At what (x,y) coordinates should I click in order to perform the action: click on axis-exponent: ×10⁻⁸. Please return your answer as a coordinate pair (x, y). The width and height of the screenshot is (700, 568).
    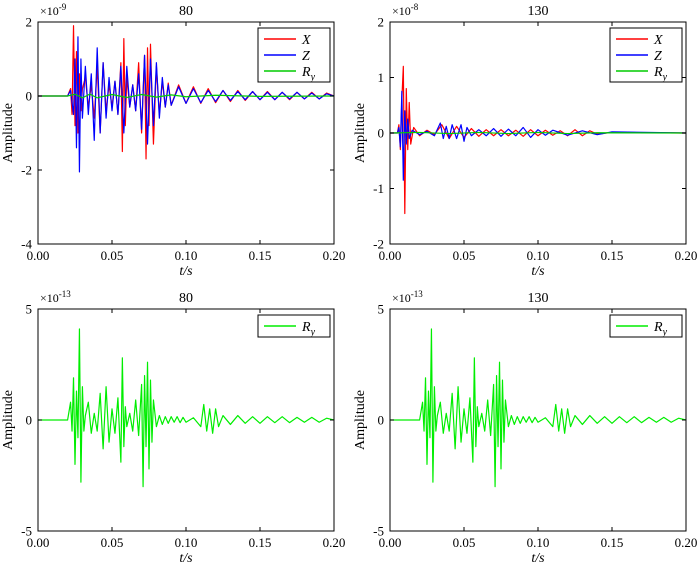
    Looking at the image, I should click on (405, 10).